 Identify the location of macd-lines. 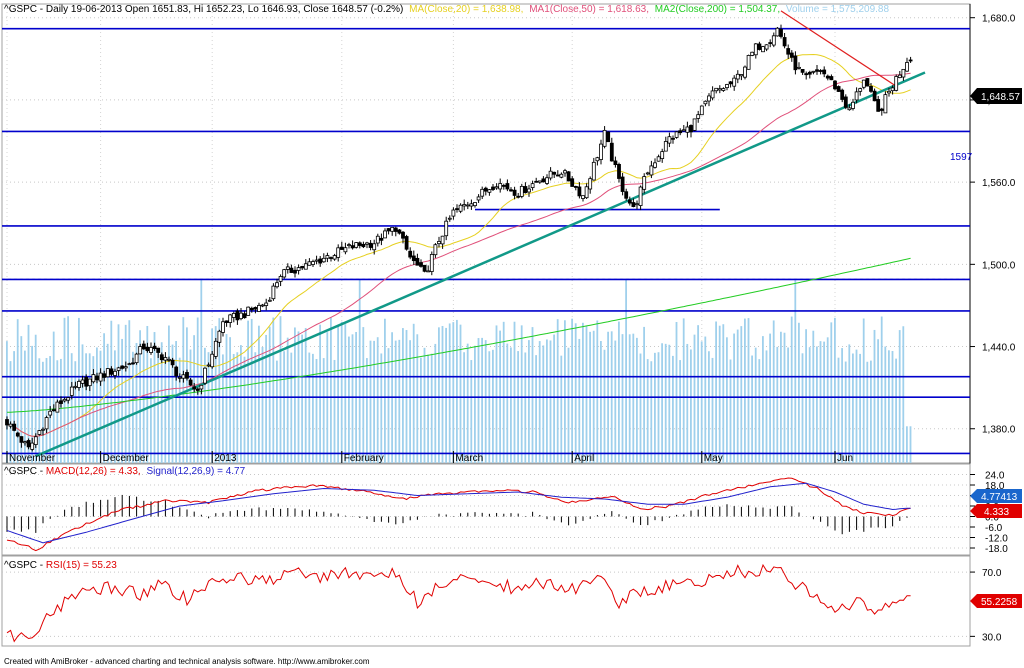
(458, 514).